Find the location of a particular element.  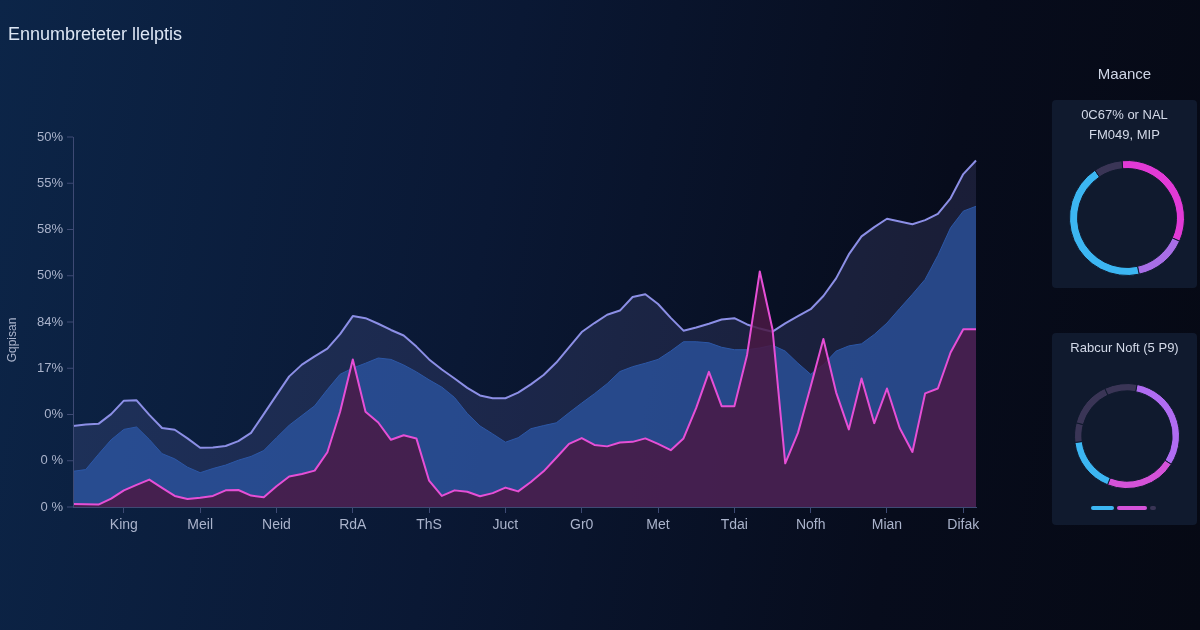

text: 58% is located at coordinates (50, 229).